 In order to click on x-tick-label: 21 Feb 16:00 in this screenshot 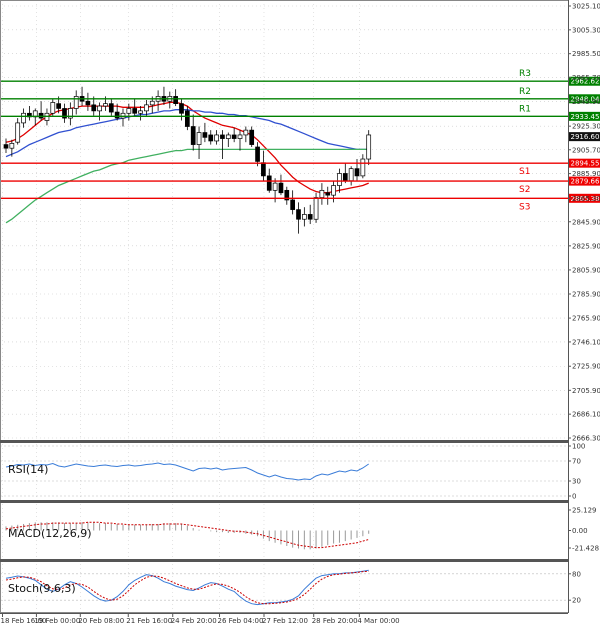, I will do `click(149, 621)`.